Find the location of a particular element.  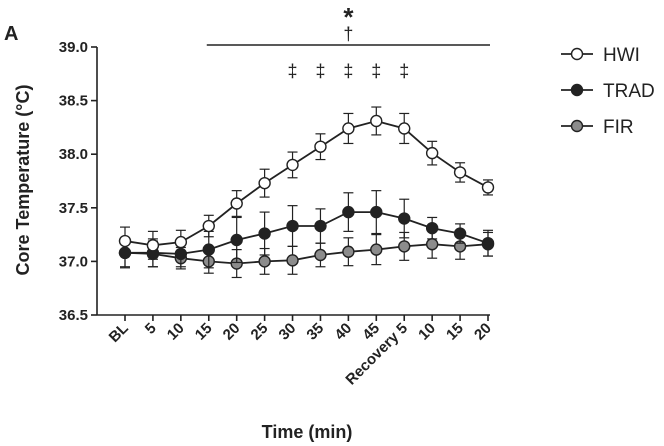

y-tick-label: 39.0 is located at coordinates (73, 47).